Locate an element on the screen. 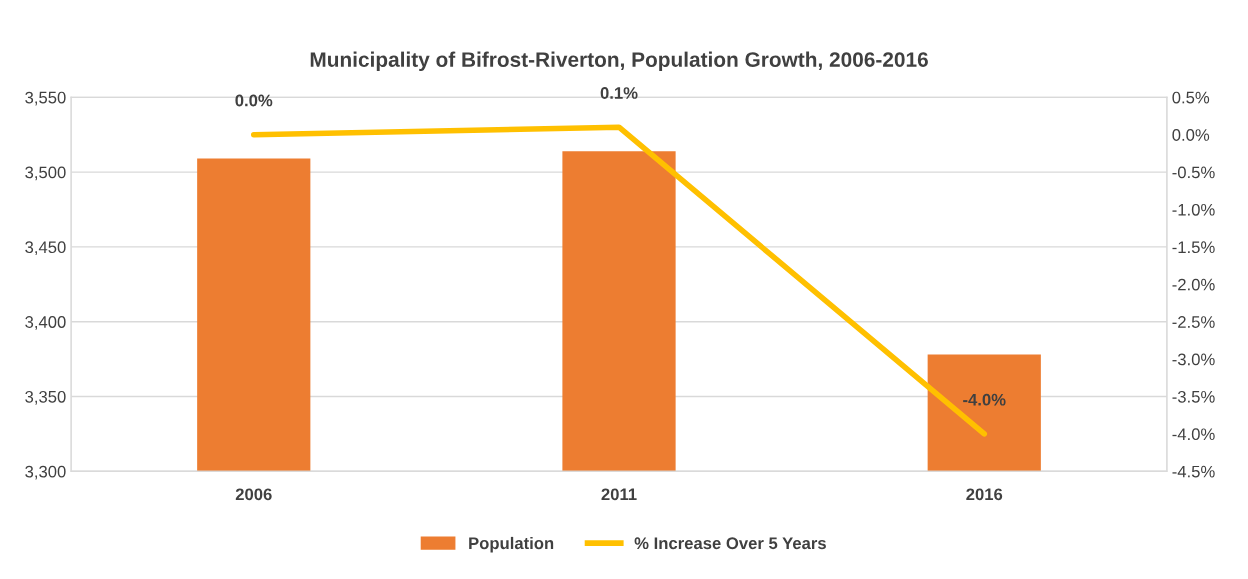  y-tick-label: 3,300 is located at coordinates (45, 472).